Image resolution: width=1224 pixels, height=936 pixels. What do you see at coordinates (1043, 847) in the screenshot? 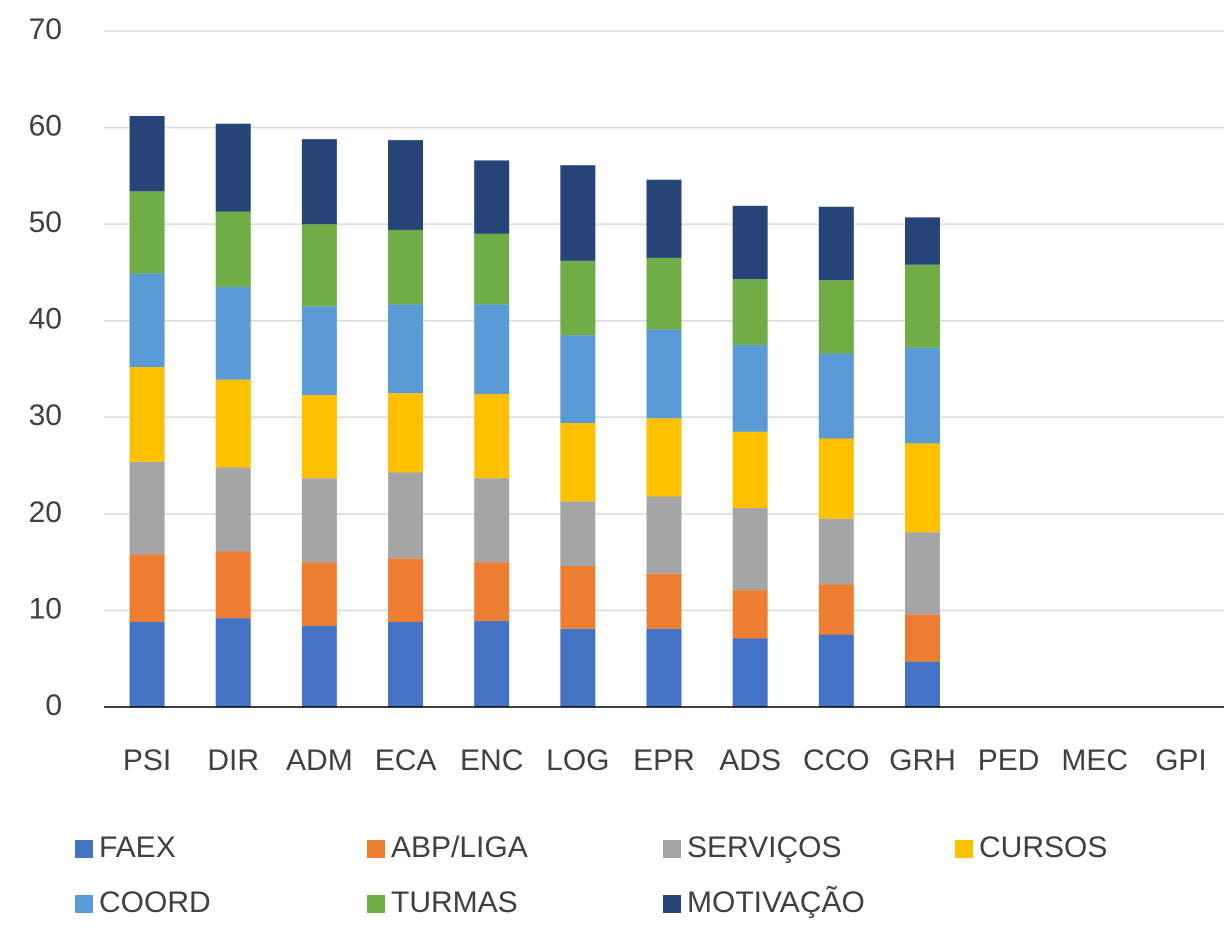
I see `legend-label: CURSOS` at bounding box center [1043, 847].